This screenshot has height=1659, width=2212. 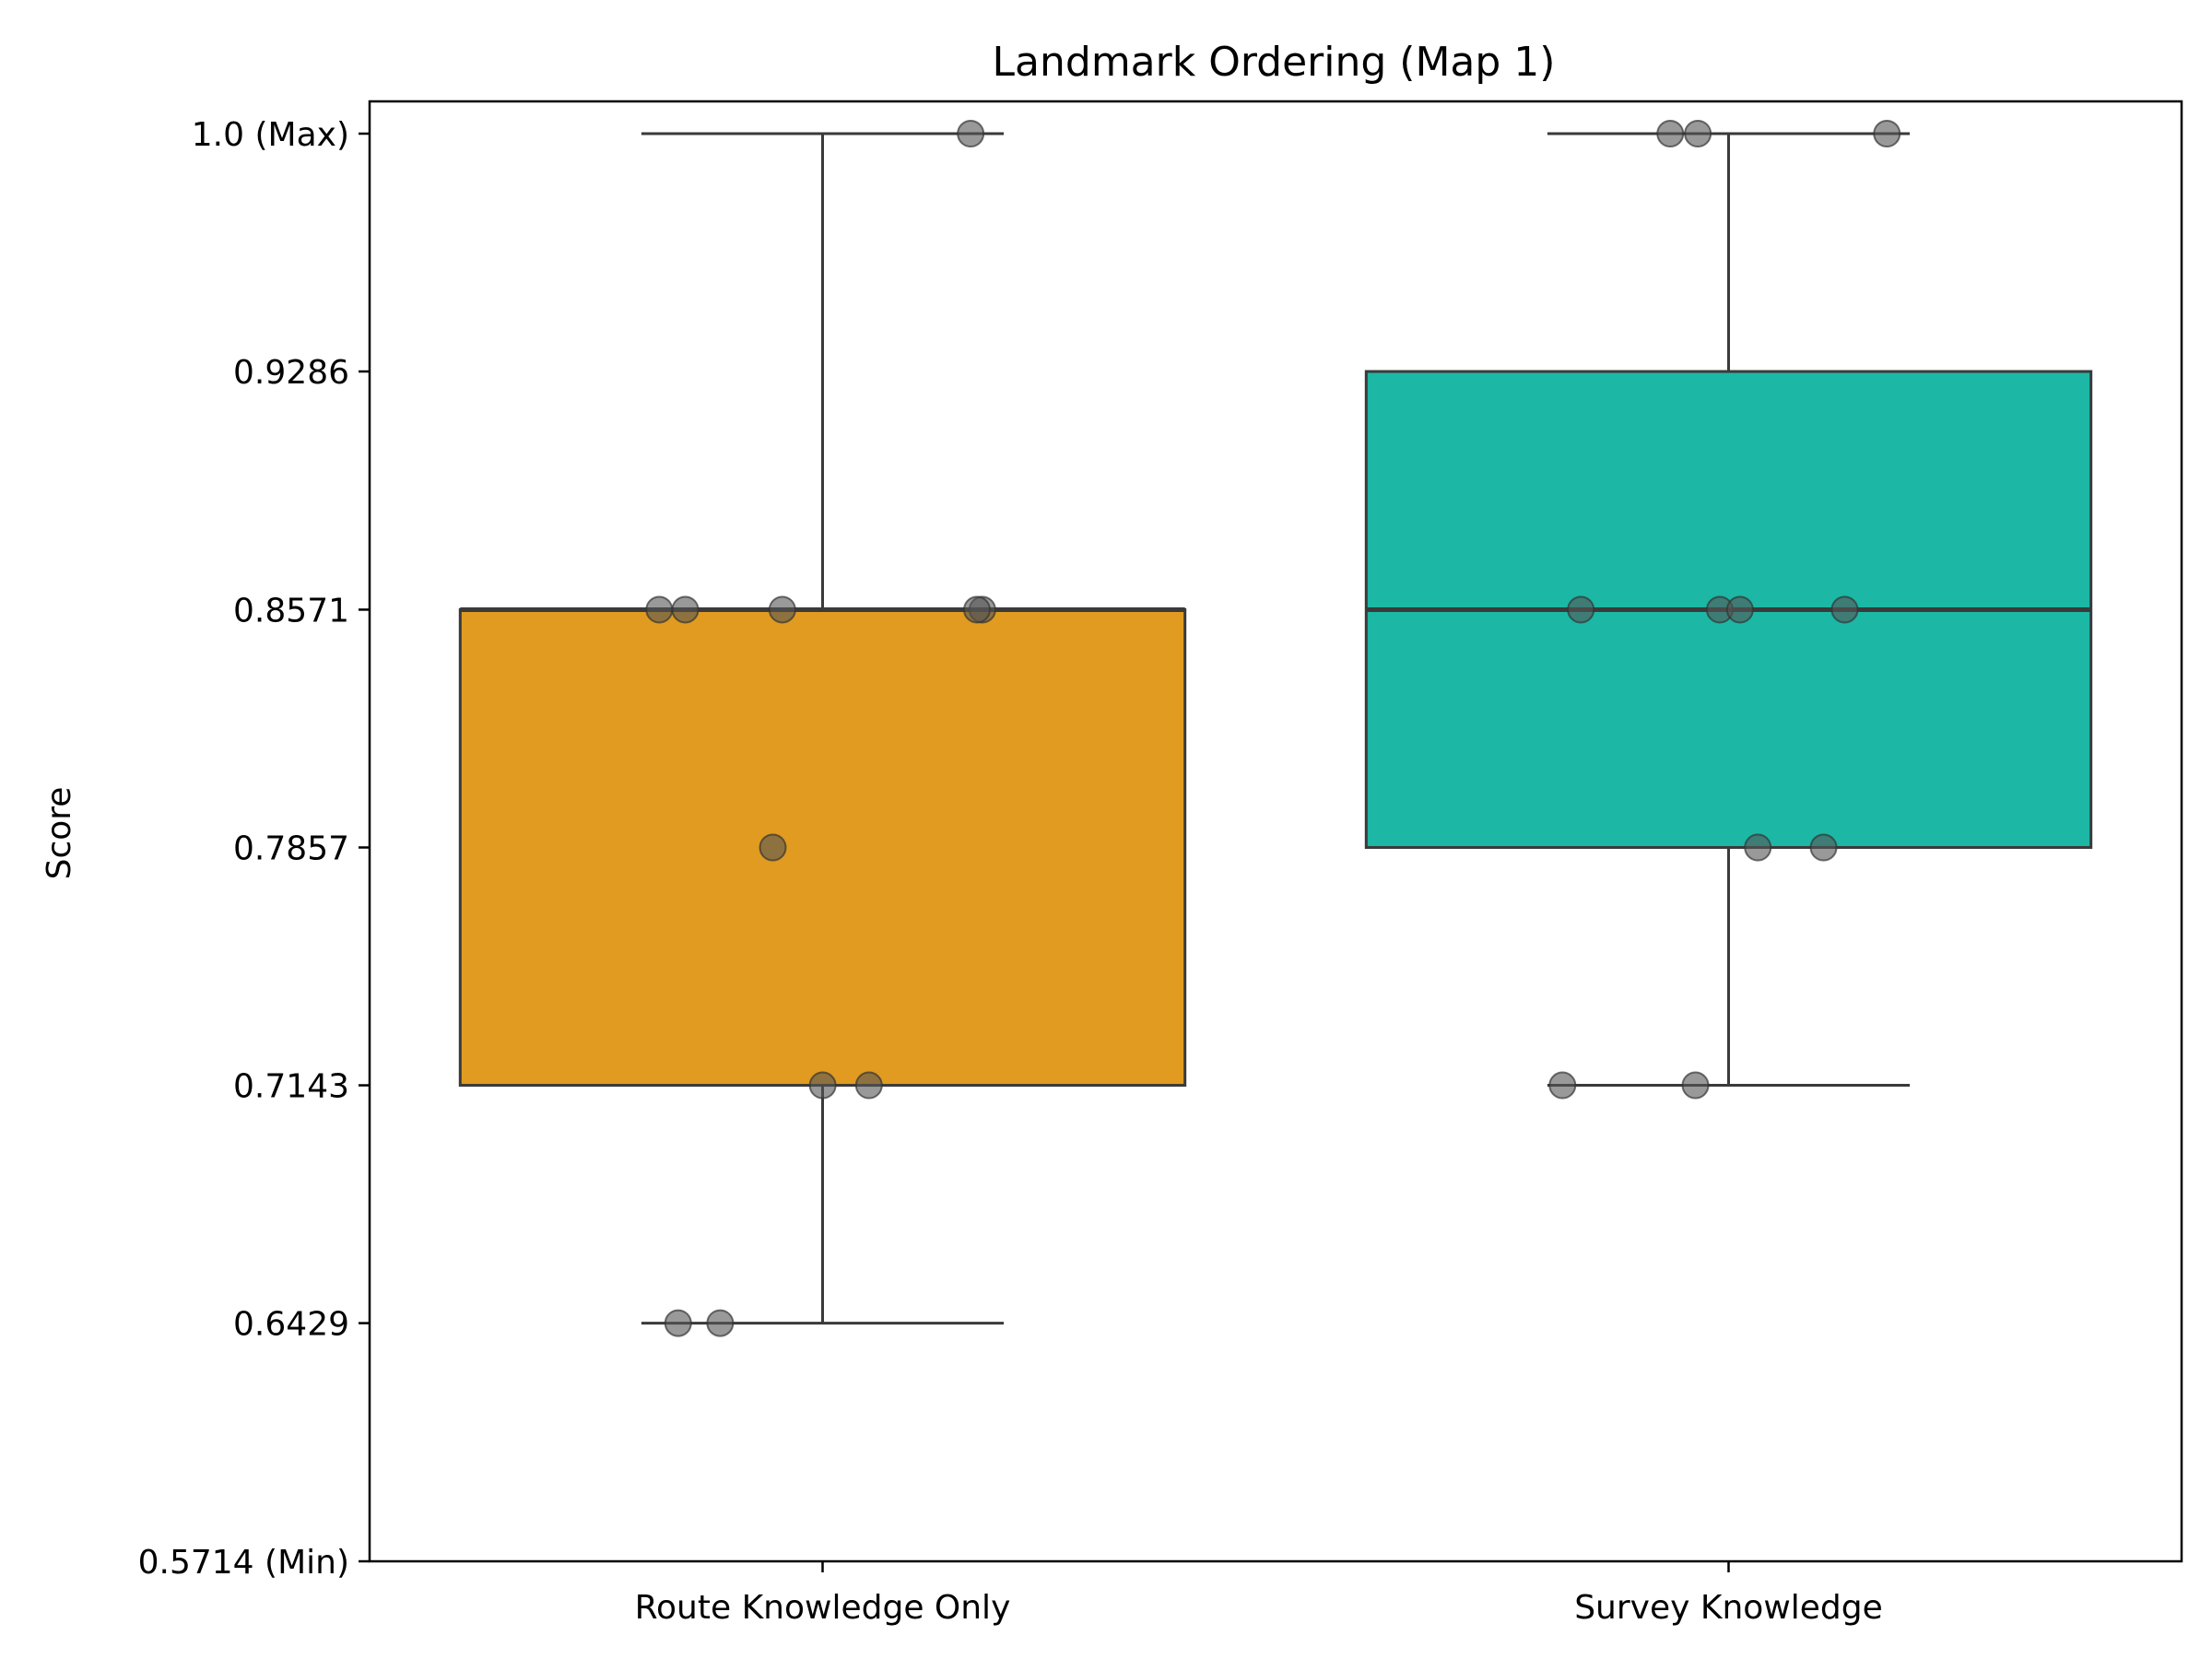 What do you see at coordinates (1274, 62) in the screenshot?
I see `chart-title: Landmark Ordering (Map 1)` at bounding box center [1274, 62].